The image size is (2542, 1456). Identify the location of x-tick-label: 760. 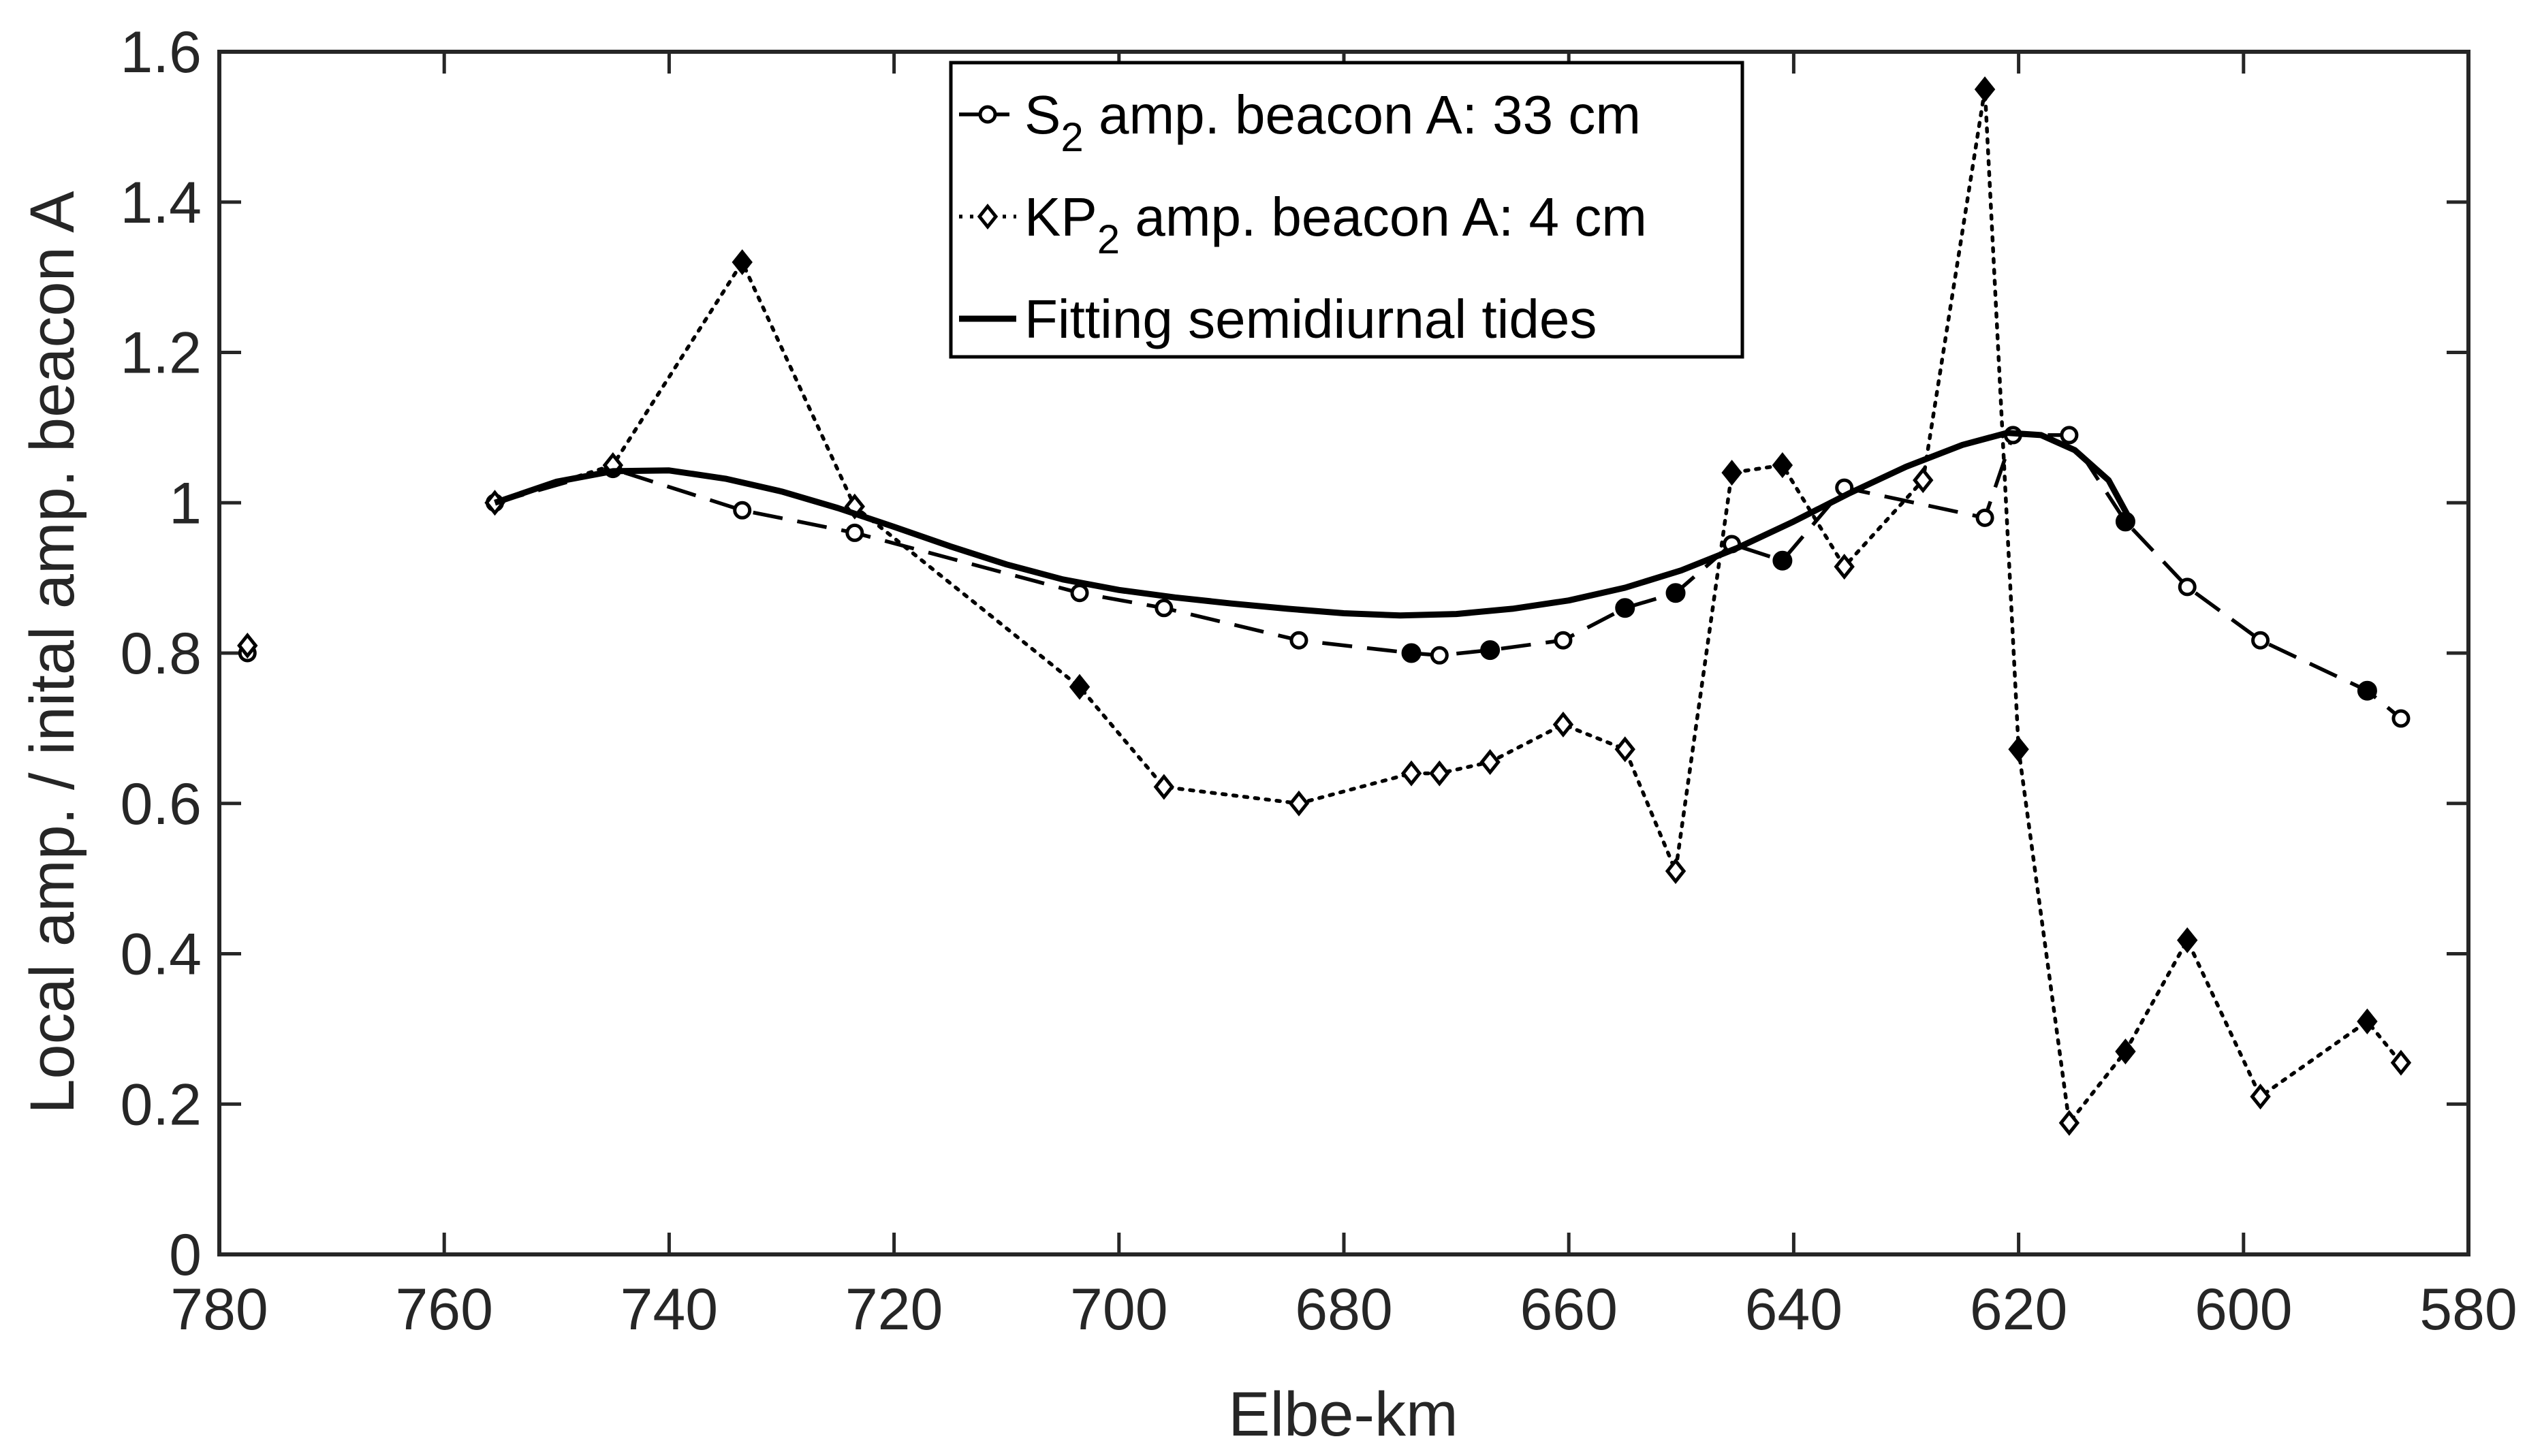
(444, 1309).